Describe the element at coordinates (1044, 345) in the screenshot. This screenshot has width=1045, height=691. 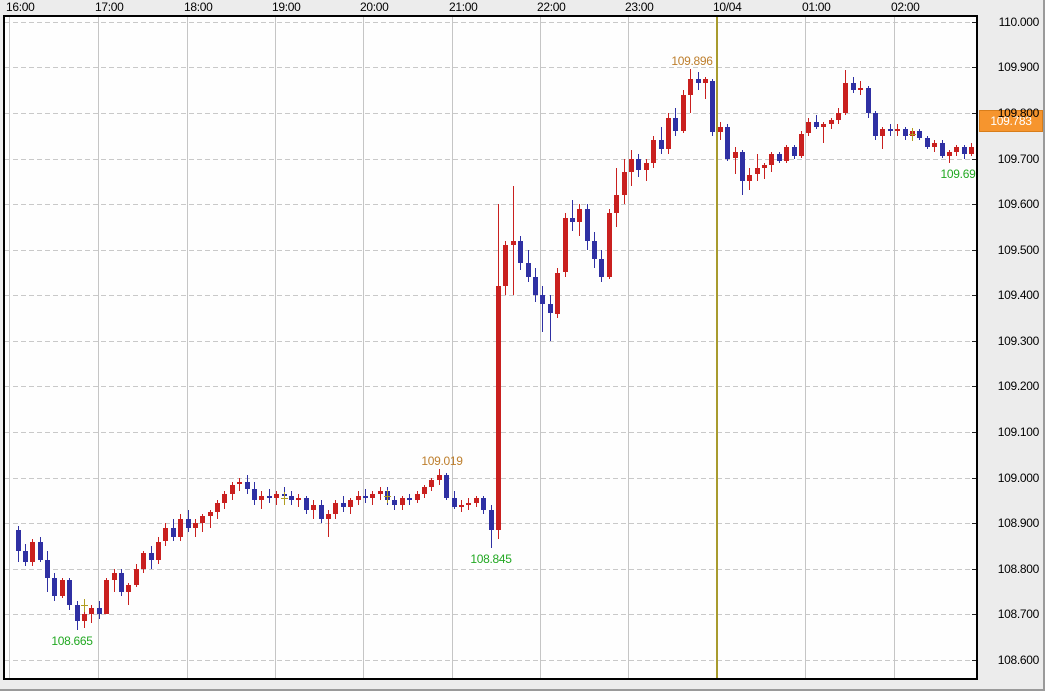
I see `window-right-edge` at that location.